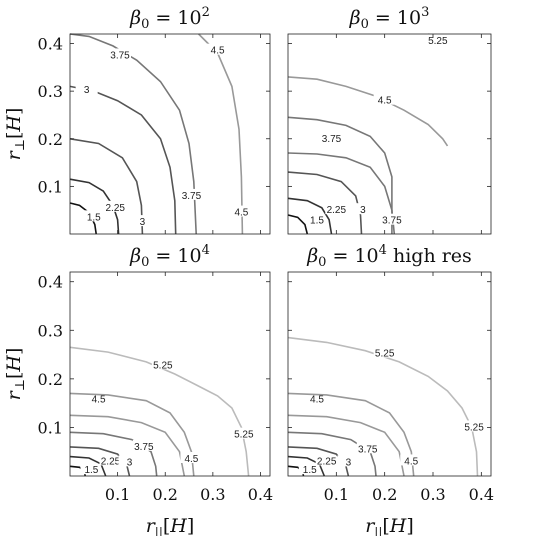 The width and height of the screenshot is (536, 540). Describe the element at coordinates (389, 18) in the screenshot. I see `subplot-title: β0 = 103` at that location.